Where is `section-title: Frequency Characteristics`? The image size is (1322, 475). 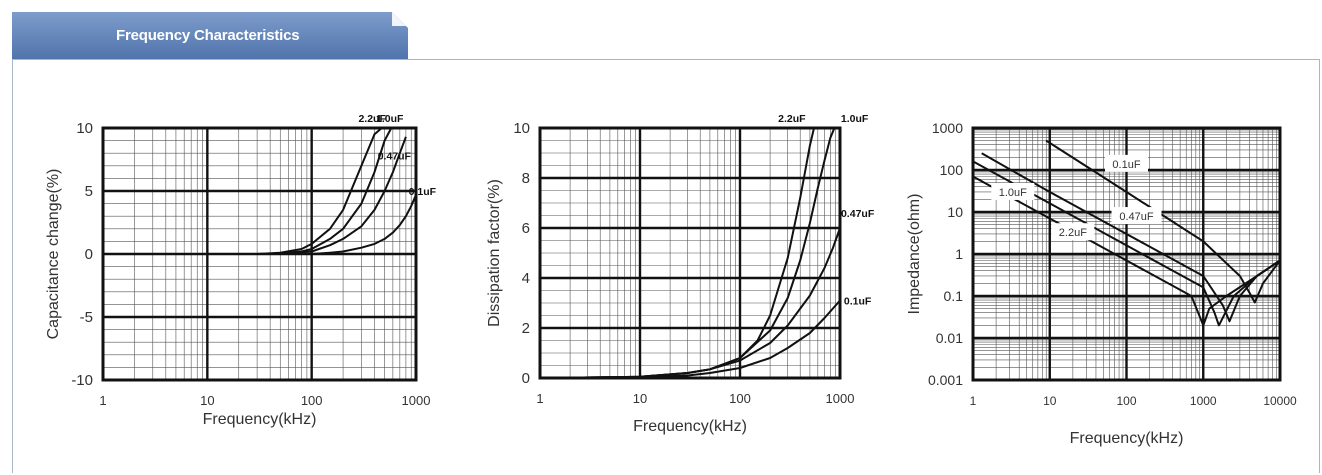 section-title: Frequency Characteristics is located at coordinates (208, 35).